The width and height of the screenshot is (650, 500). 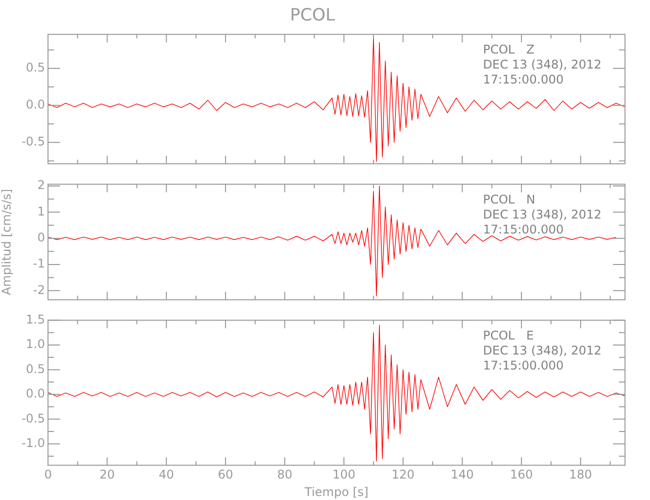 What do you see at coordinates (33, 443) in the screenshot?
I see `y-tick-label: -1.0` at bounding box center [33, 443].